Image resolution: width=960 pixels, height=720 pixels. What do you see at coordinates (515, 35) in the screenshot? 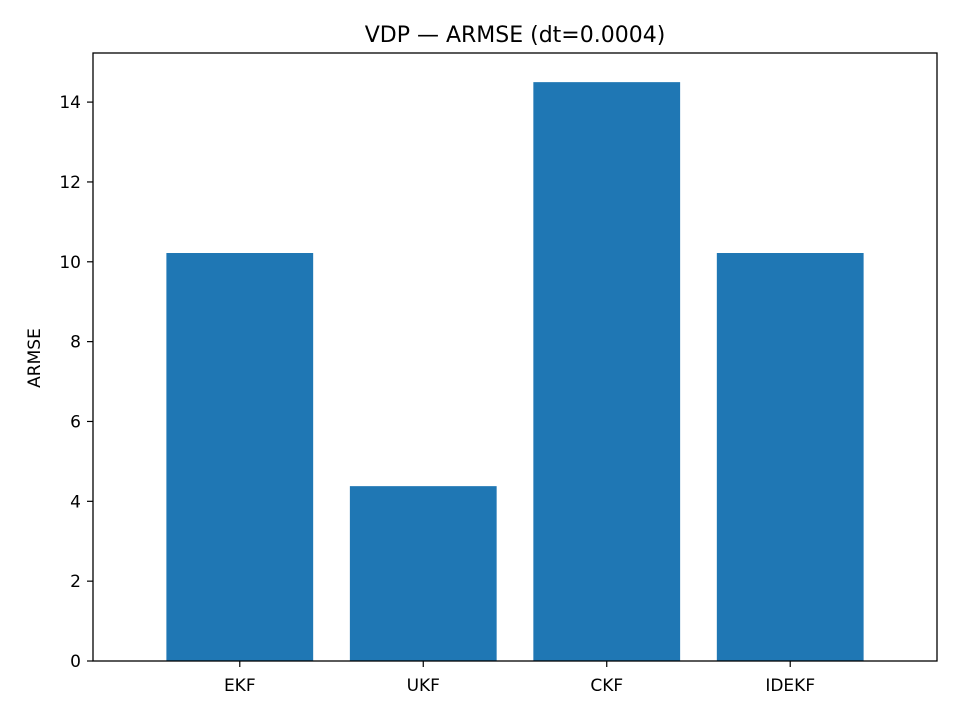
I see `chart-title: VDP — ARMSE (dt=0.0004)` at bounding box center [515, 35].